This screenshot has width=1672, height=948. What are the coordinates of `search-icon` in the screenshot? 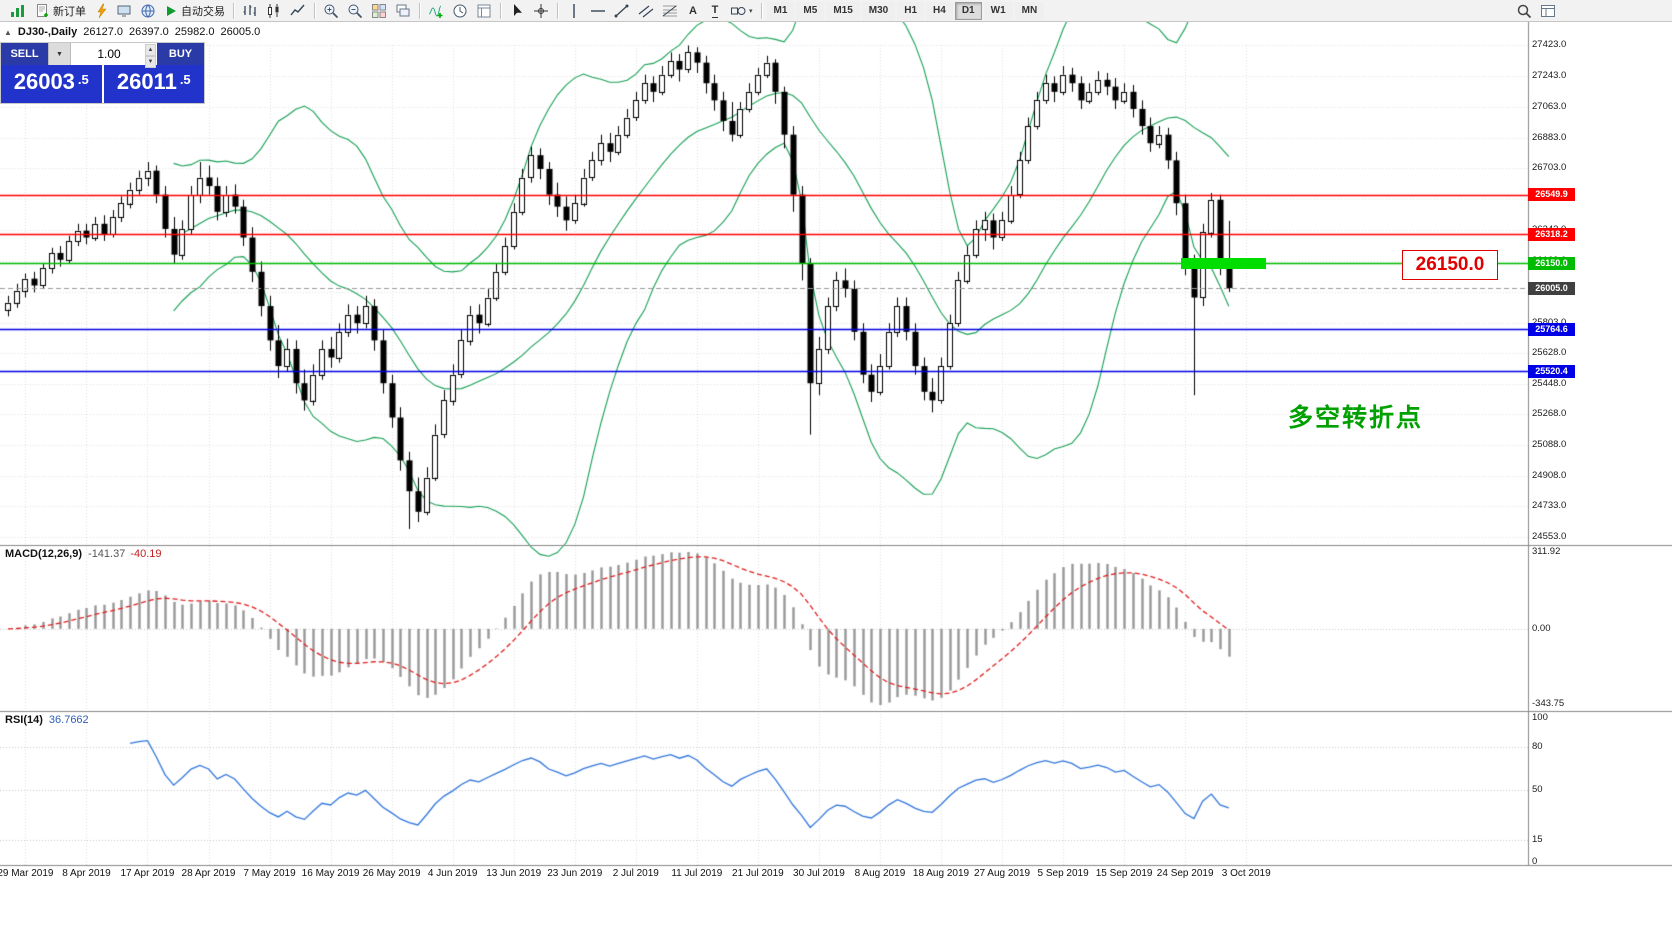 It's located at (1524, 11).